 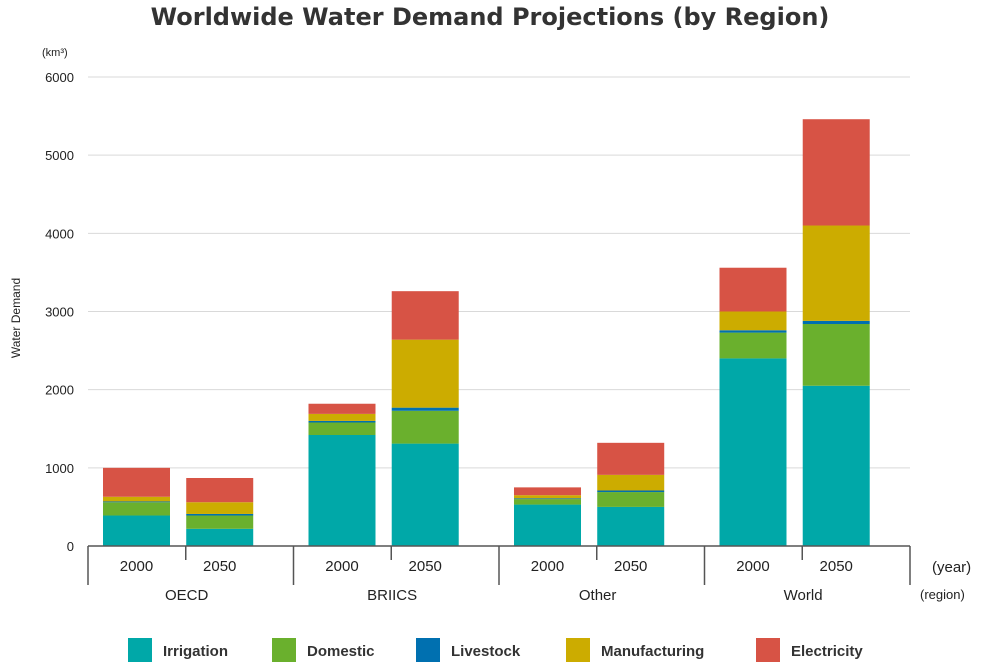 What do you see at coordinates (942, 594) in the screenshot?
I see `x-group-unit: (region)` at bounding box center [942, 594].